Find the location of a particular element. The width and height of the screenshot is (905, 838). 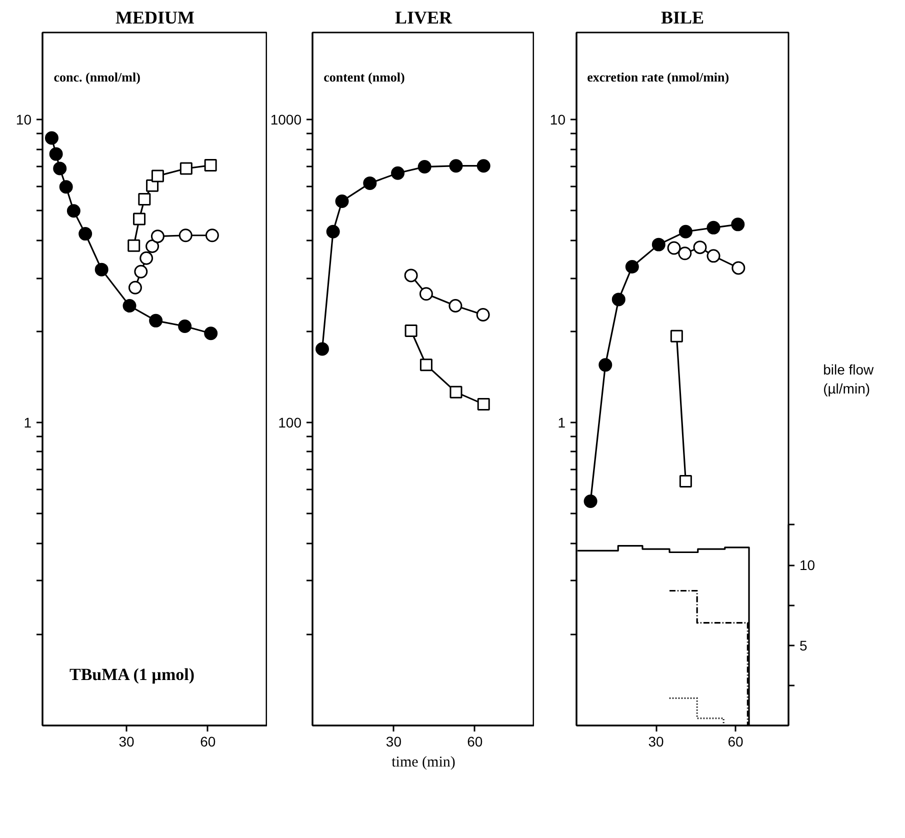

y-axis-title: excretion rate (nmol/min) is located at coordinates (658, 76).